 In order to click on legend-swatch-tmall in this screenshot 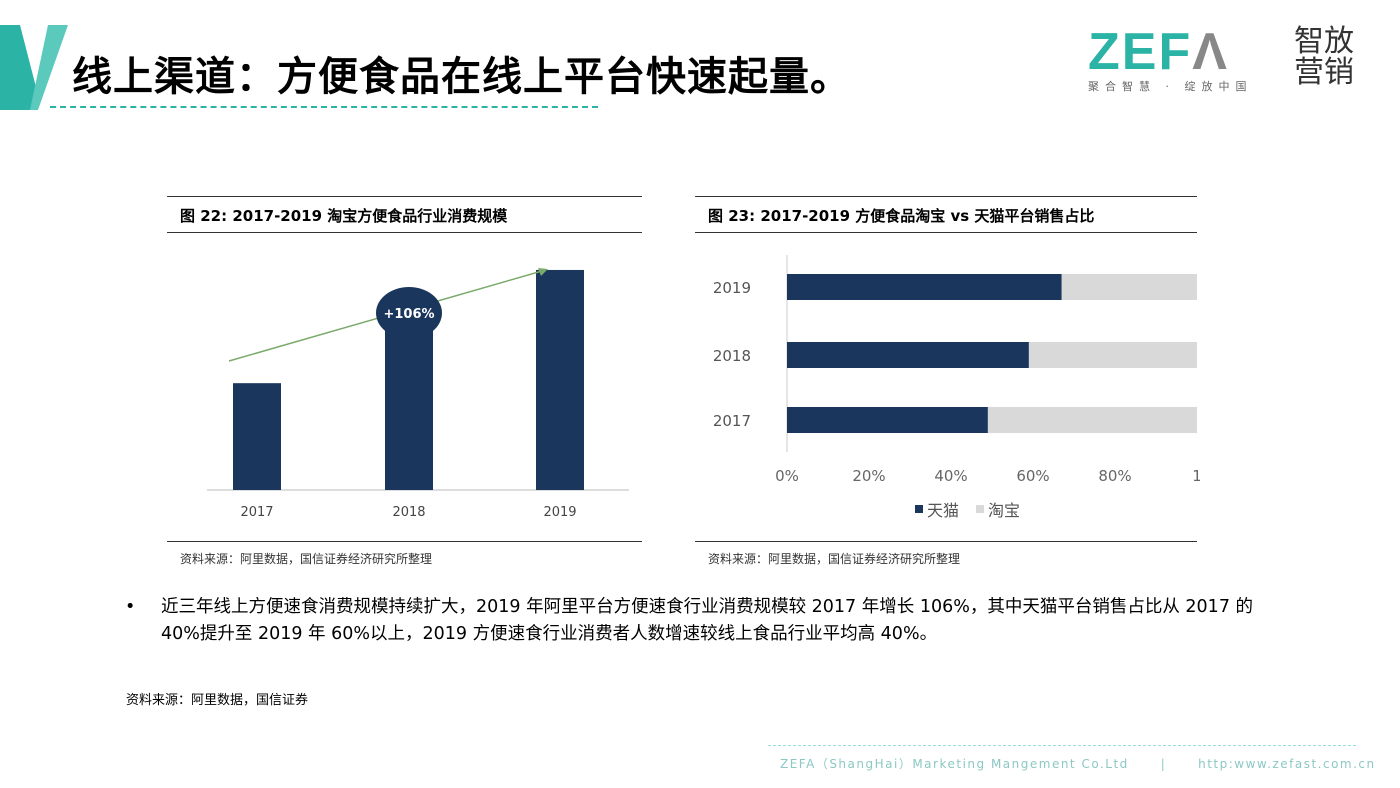, I will do `click(919, 509)`.